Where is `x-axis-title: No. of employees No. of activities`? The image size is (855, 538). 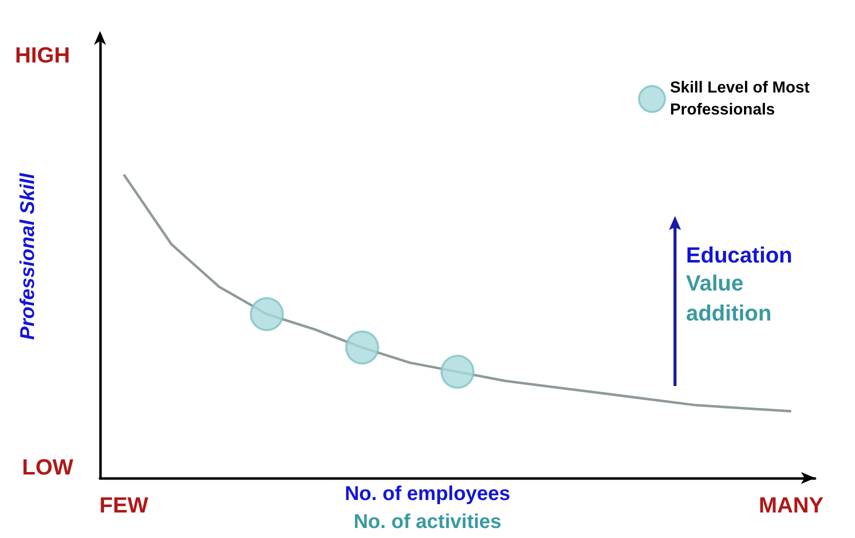 x-axis-title: No. of employees No. of activities is located at coordinates (427, 508).